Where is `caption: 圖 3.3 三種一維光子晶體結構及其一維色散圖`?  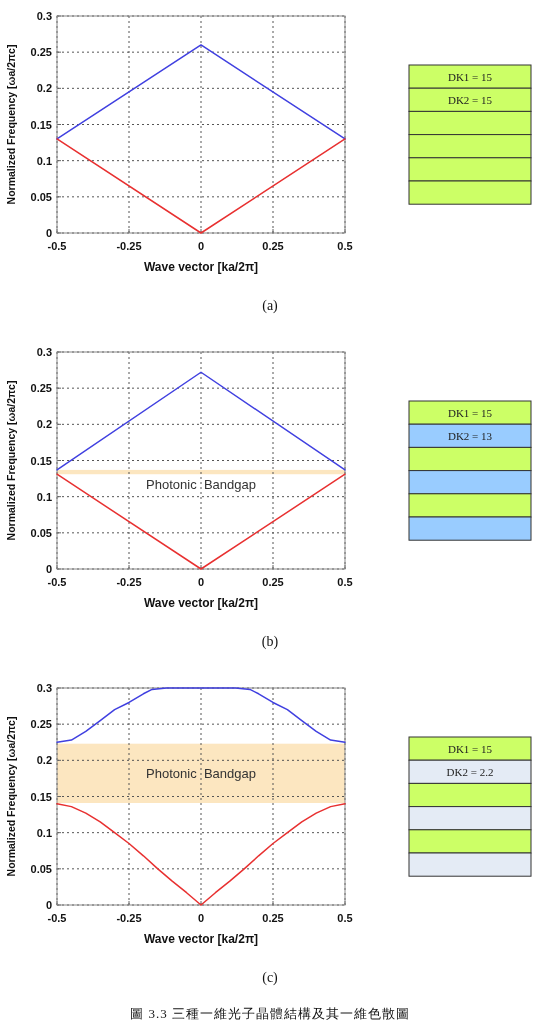
caption: 圖 3.3 三種一維光子晶體結構及其一維色散圖 is located at coordinates (270, 1013).